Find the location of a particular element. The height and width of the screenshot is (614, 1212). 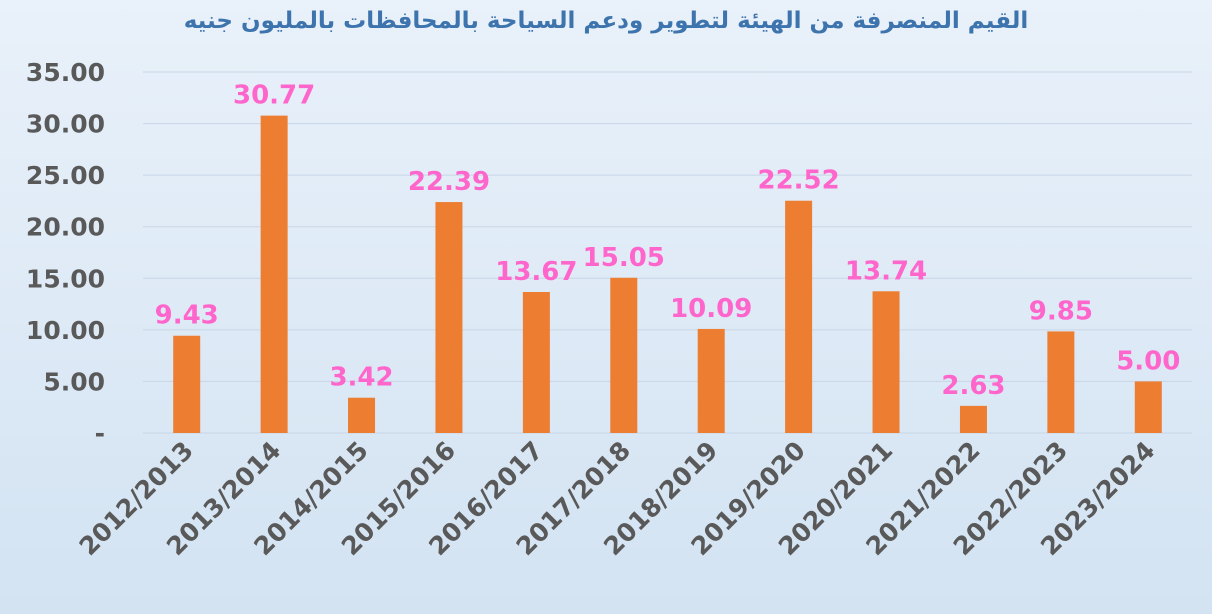

y-axis: - 5.00 10.00 15.00 20.00 25.00 30.00 35.00 is located at coordinates (65, 253).